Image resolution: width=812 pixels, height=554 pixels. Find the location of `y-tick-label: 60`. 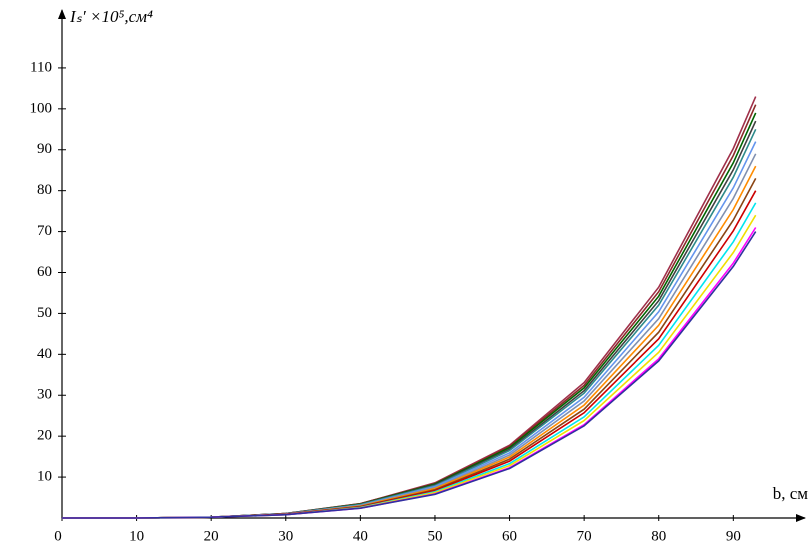

y-tick-label: 60 is located at coordinates (44, 272).